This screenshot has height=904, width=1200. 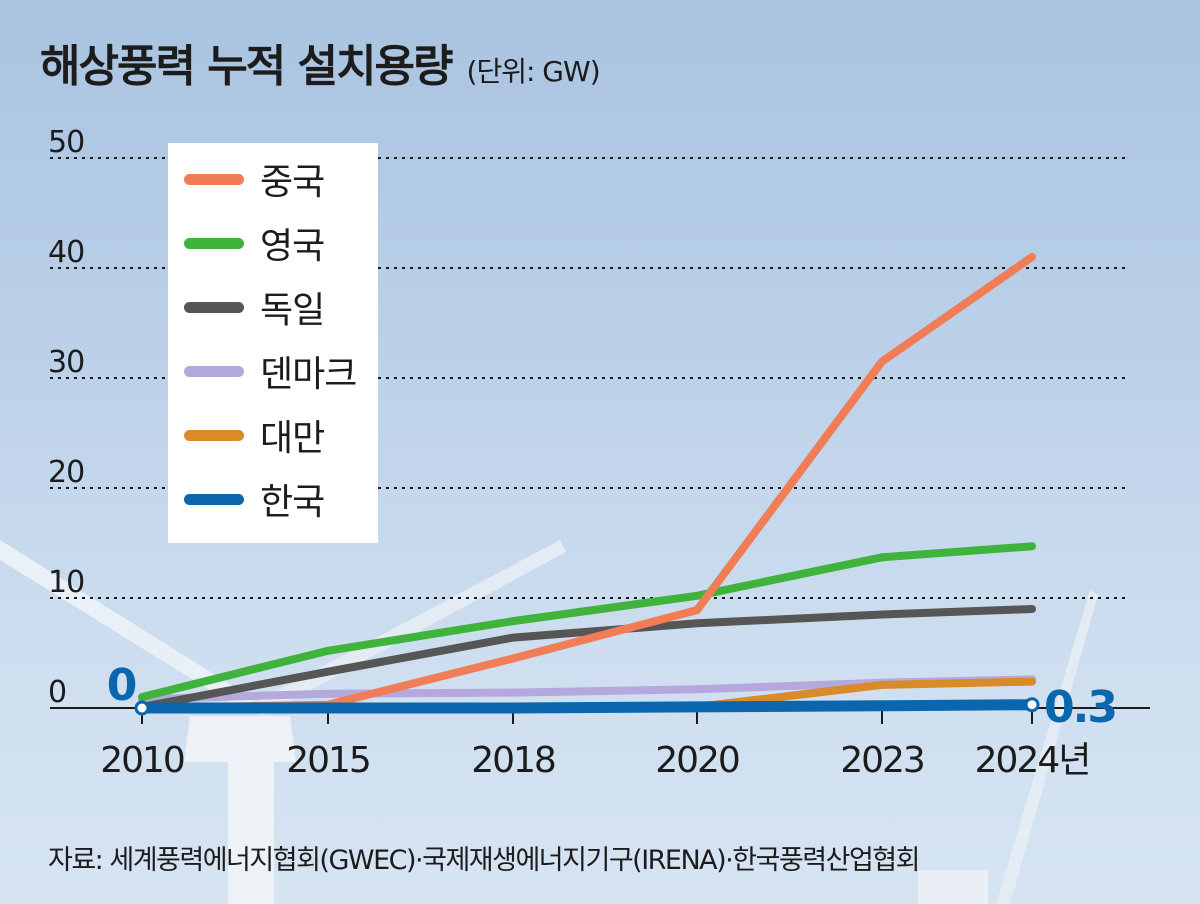 I want to click on legend-item-korea: 한국, so click(x=254, y=499).